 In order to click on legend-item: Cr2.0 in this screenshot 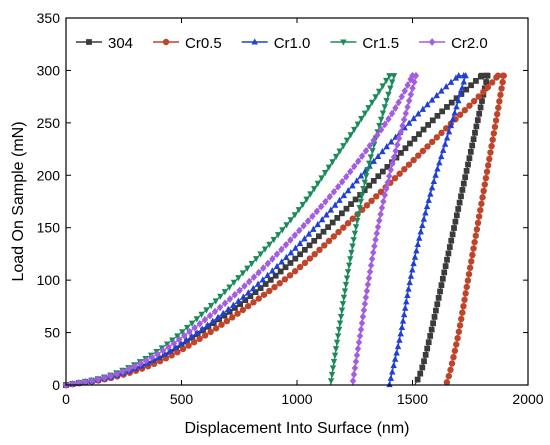, I will do `click(453, 43)`.